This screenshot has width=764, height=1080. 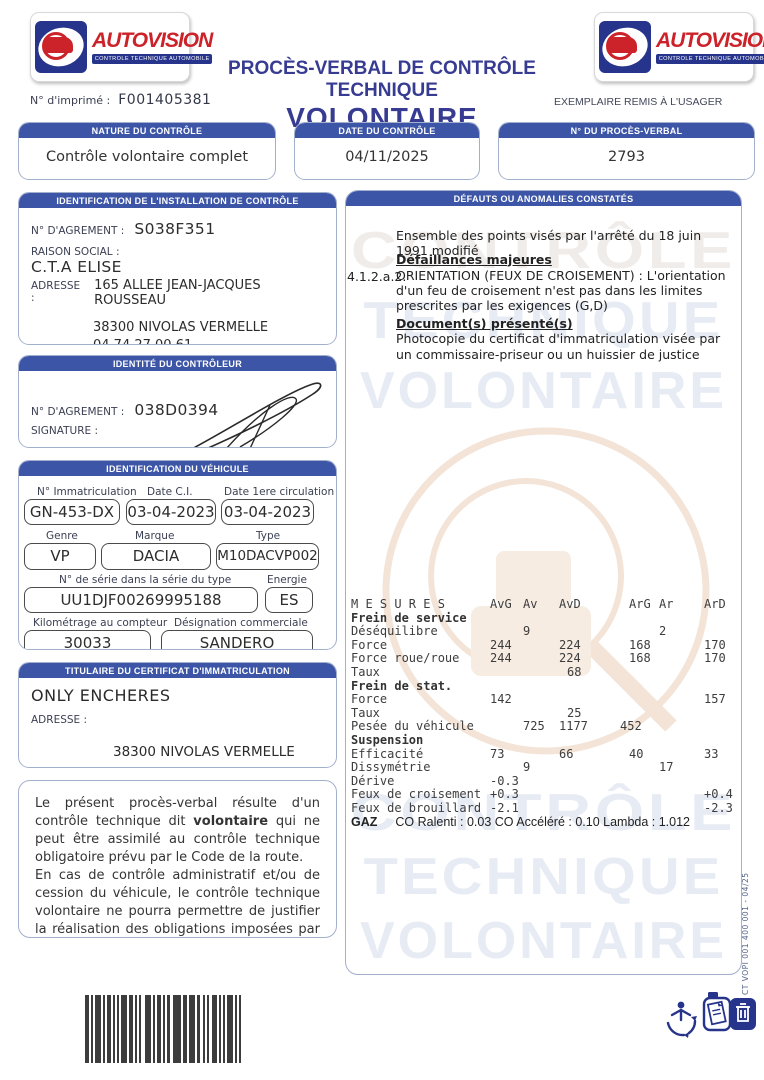 I want to click on serie-value: UU1DJF00269995188, so click(x=141, y=599).